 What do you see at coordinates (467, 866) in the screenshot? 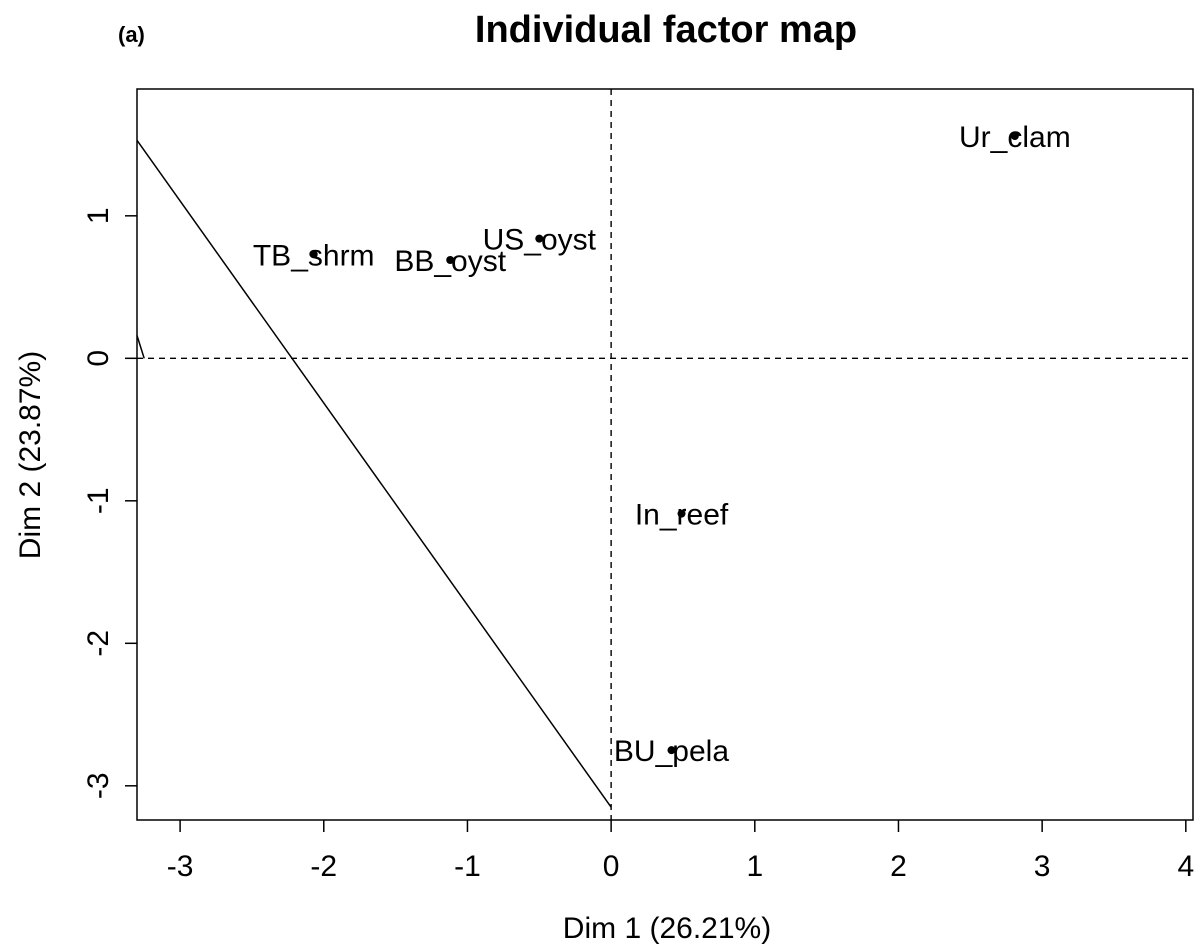
I see `x-tick-label: -1` at bounding box center [467, 866].